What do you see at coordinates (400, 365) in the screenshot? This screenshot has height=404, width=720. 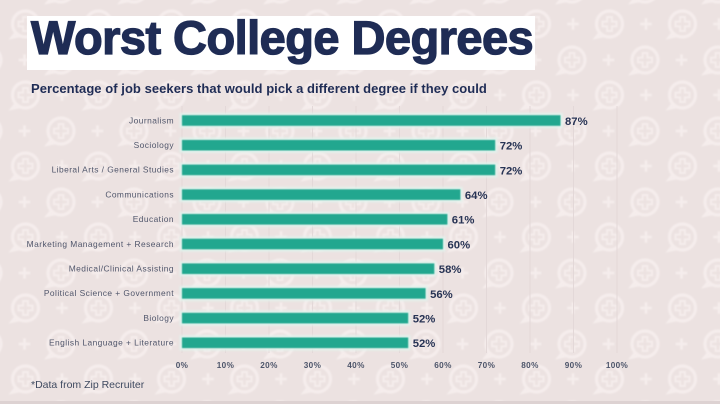 I see `svg-text: 50%` at bounding box center [400, 365].